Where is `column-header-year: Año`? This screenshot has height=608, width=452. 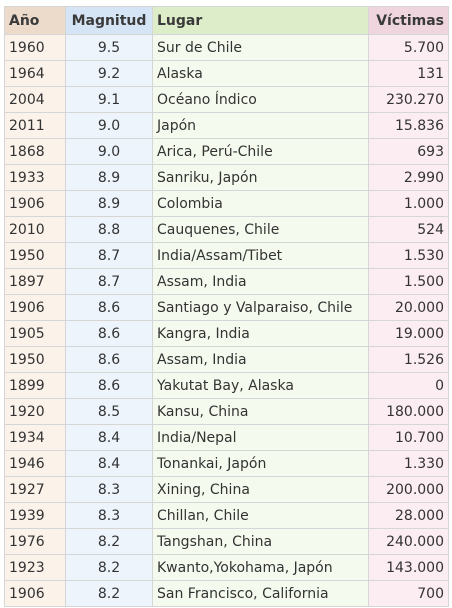 column-header-year: Año is located at coordinates (35, 20).